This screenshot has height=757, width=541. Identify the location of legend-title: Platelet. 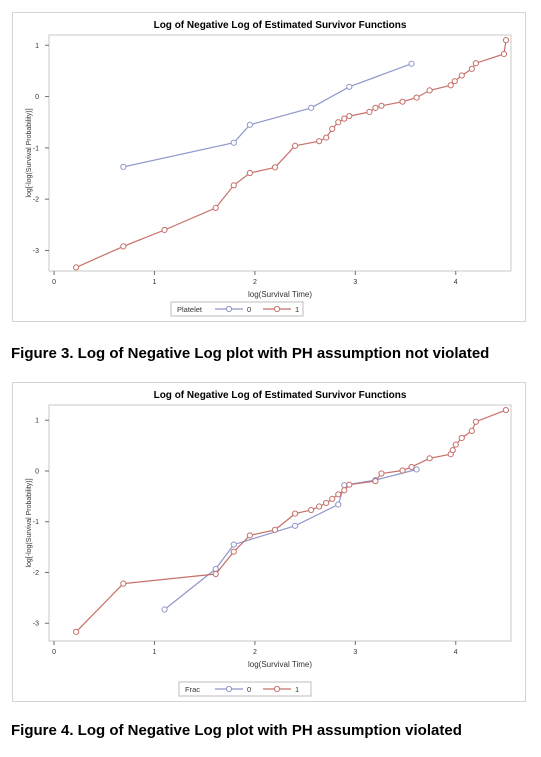
(190, 309).